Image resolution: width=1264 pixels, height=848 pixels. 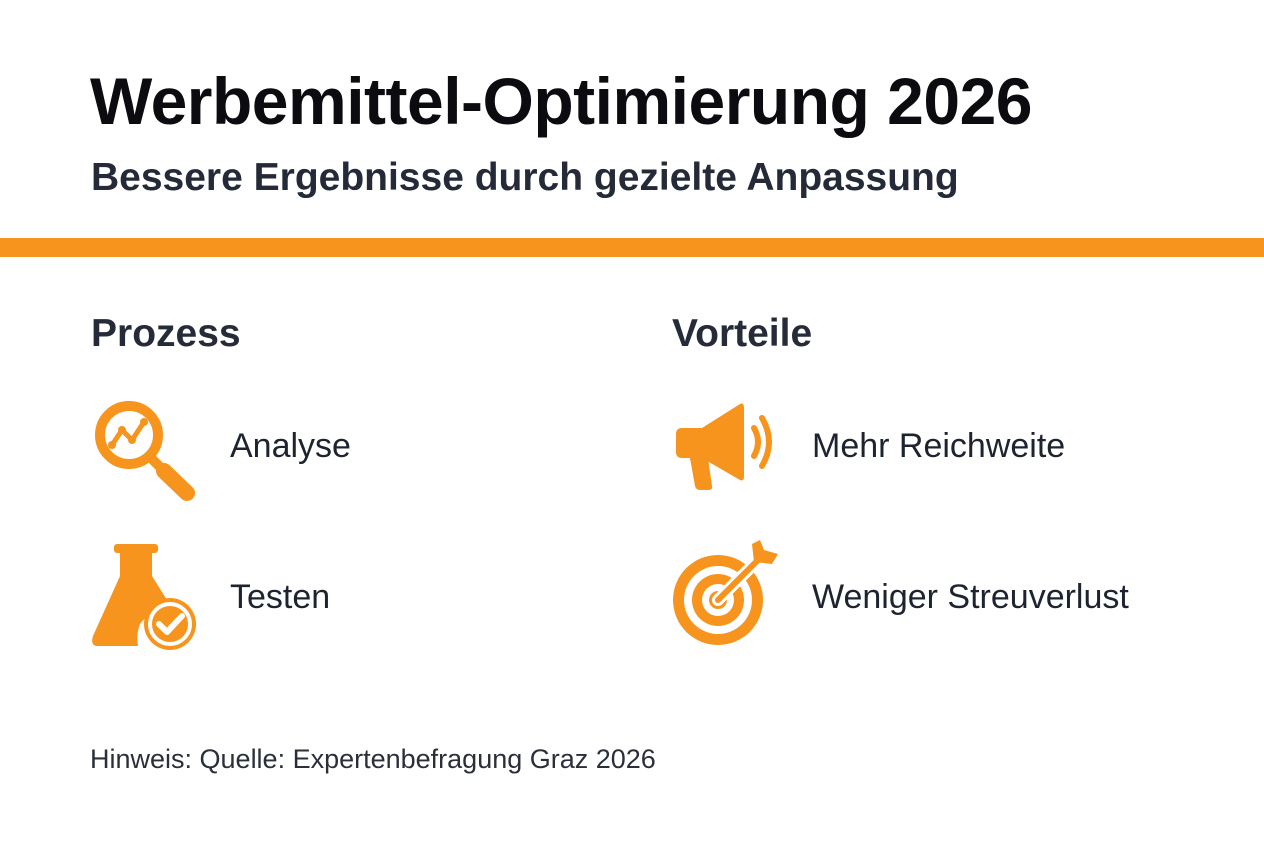 What do you see at coordinates (280, 597) in the screenshot?
I see `process-item-testen: Testen` at bounding box center [280, 597].